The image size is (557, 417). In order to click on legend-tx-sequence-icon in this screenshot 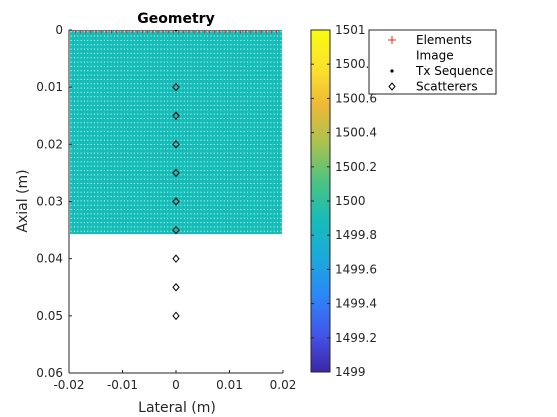, I will do `click(392, 71)`.